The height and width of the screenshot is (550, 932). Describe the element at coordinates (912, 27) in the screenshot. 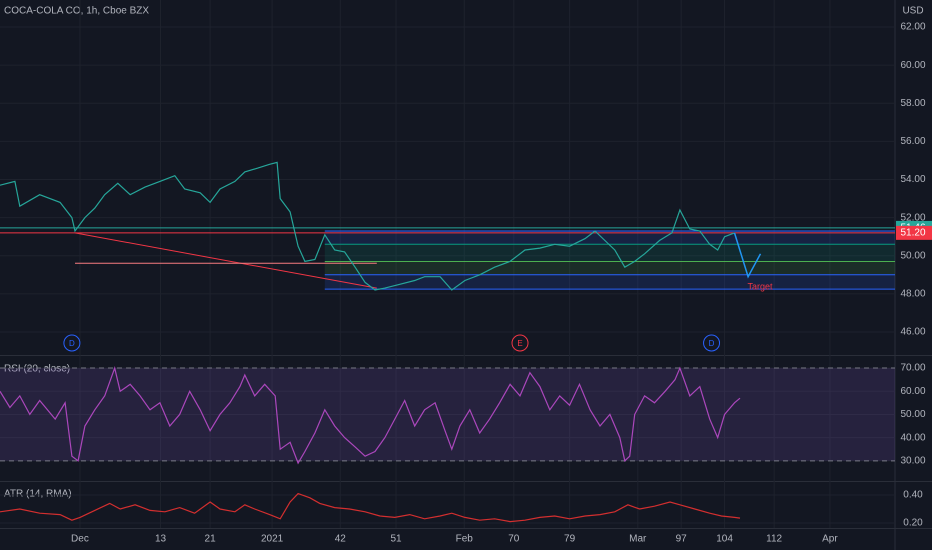

I see `y-tick-label: 62.00` at that location.